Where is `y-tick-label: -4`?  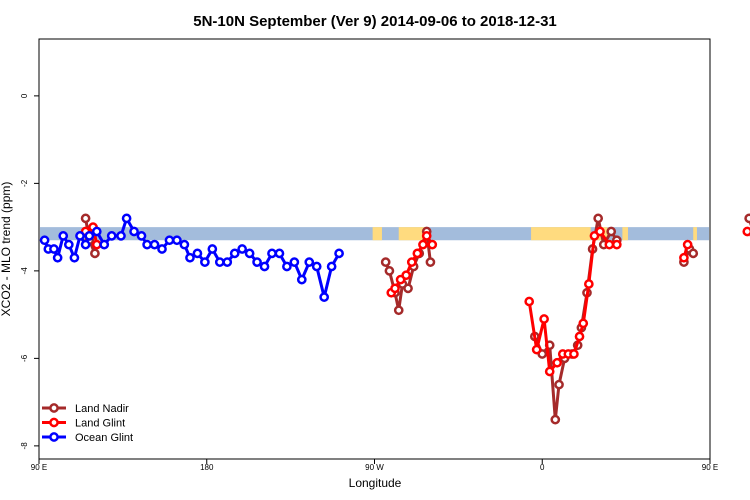 y-tick-label: -4 is located at coordinates (24, 271).